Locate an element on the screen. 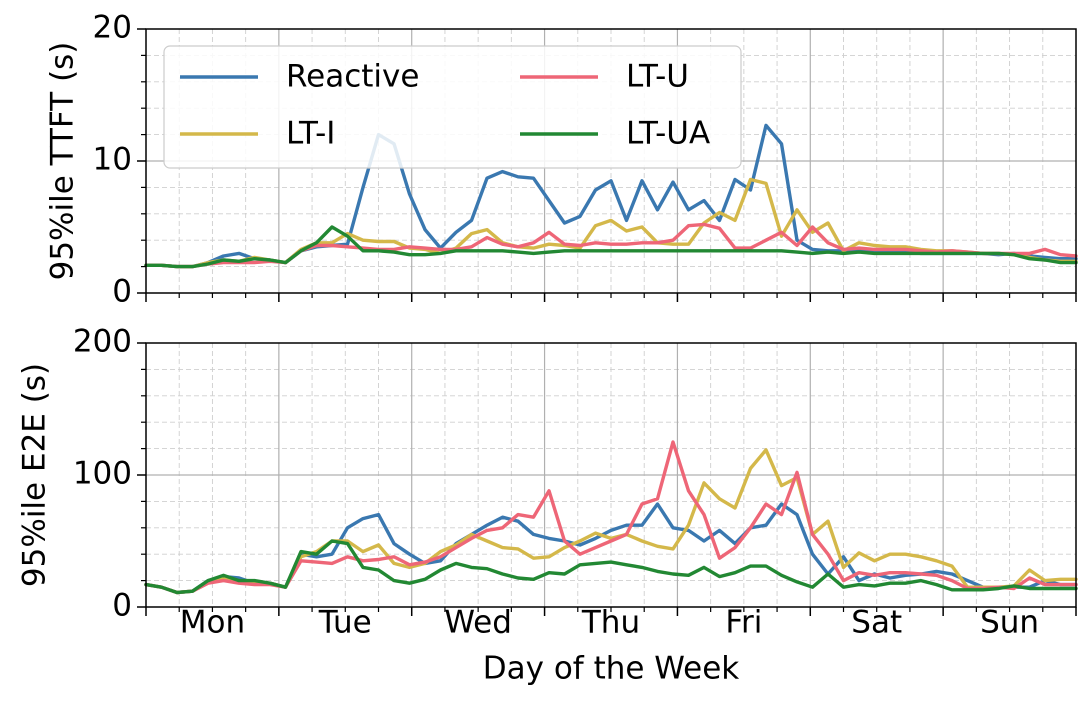 This screenshot has height=706, width=1091. ttft-ytick-label: 20 is located at coordinates (112, 28).